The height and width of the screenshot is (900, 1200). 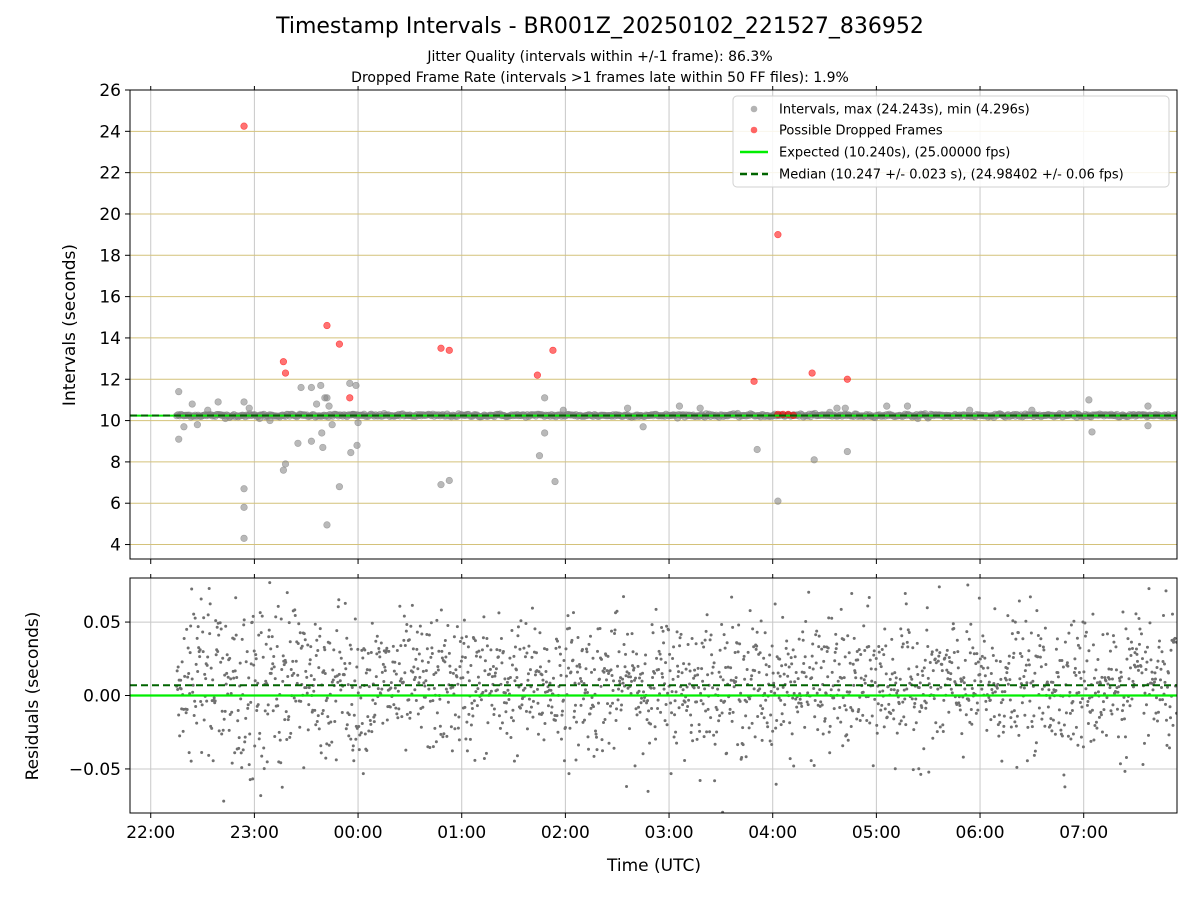 What do you see at coordinates (110, 422) in the screenshot?
I see `y-tick-label: 10` at bounding box center [110, 422].